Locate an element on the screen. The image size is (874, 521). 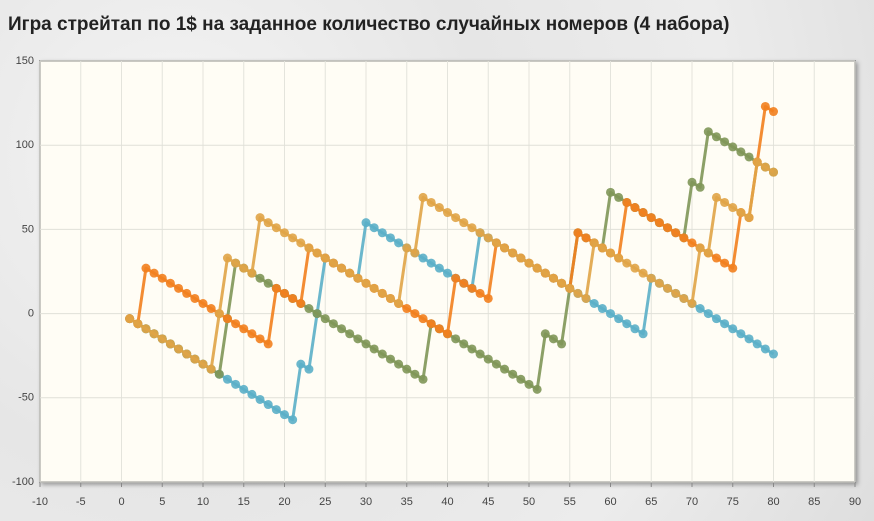
x-tick-label: 25 is located at coordinates (325, 502).